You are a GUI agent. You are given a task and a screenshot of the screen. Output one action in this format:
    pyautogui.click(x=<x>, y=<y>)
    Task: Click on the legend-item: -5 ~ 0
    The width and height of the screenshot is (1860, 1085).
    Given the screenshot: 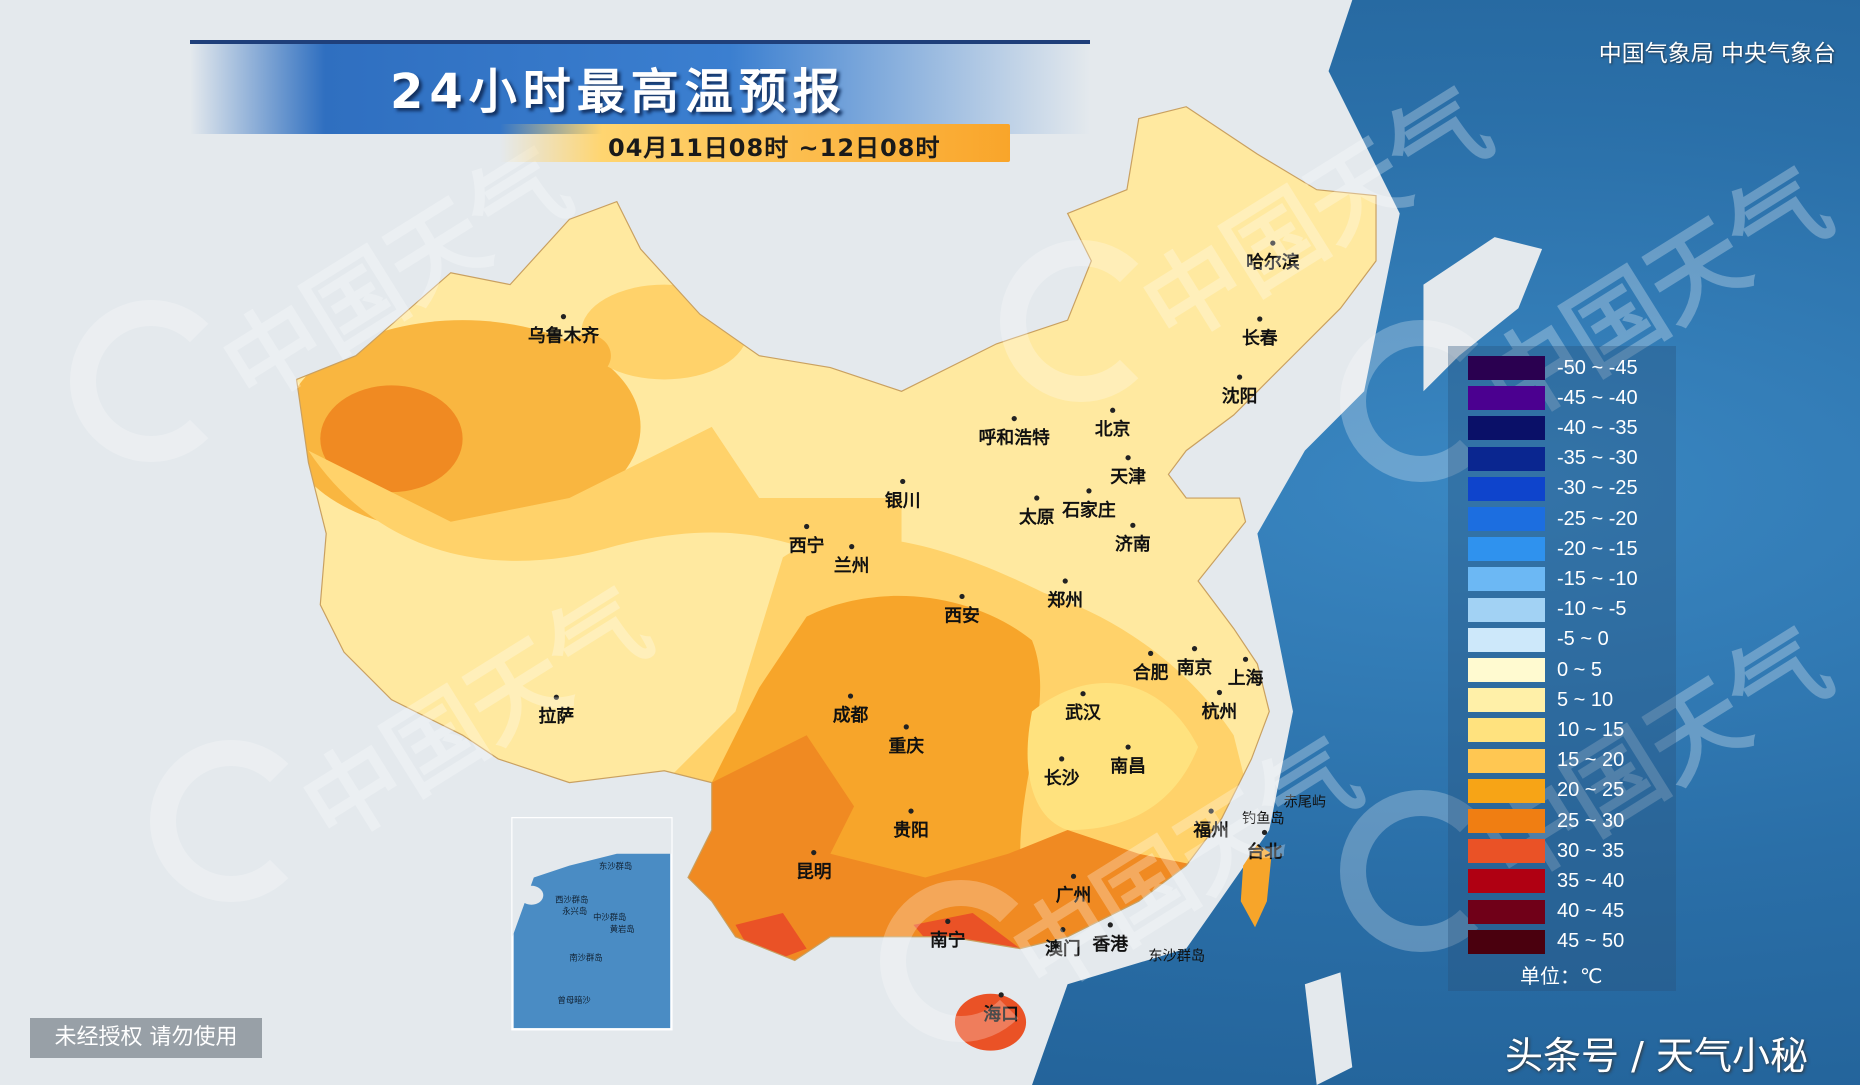 What is the action you would take?
    pyautogui.click(x=1538, y=639)
    